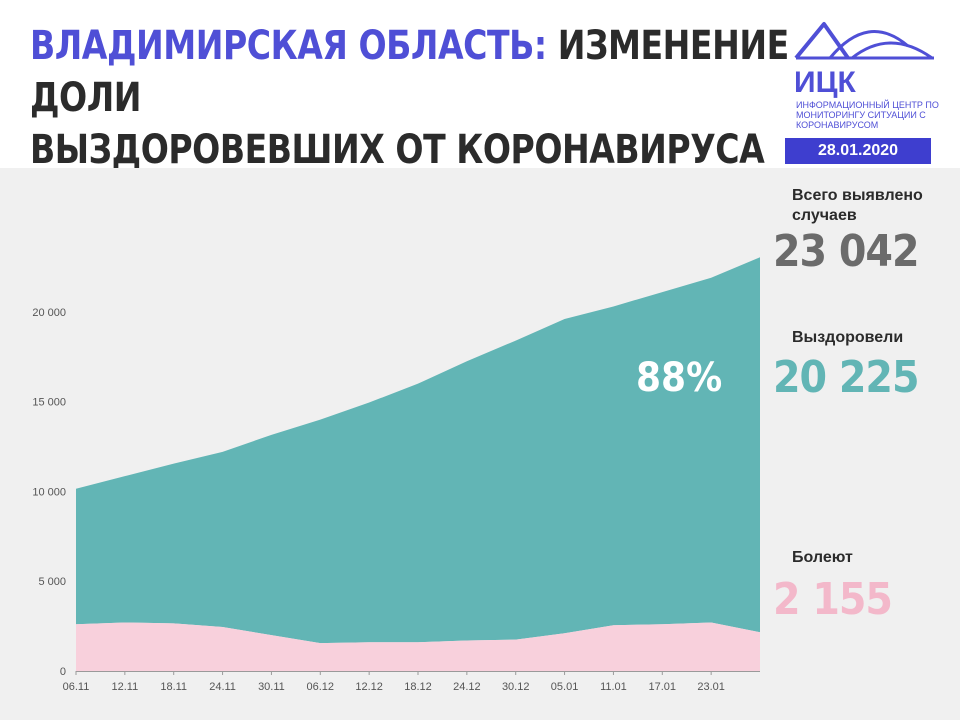 This screenshot has width=960, height=720. I want to click on logo-text: ИЦК, so click(825, 82).